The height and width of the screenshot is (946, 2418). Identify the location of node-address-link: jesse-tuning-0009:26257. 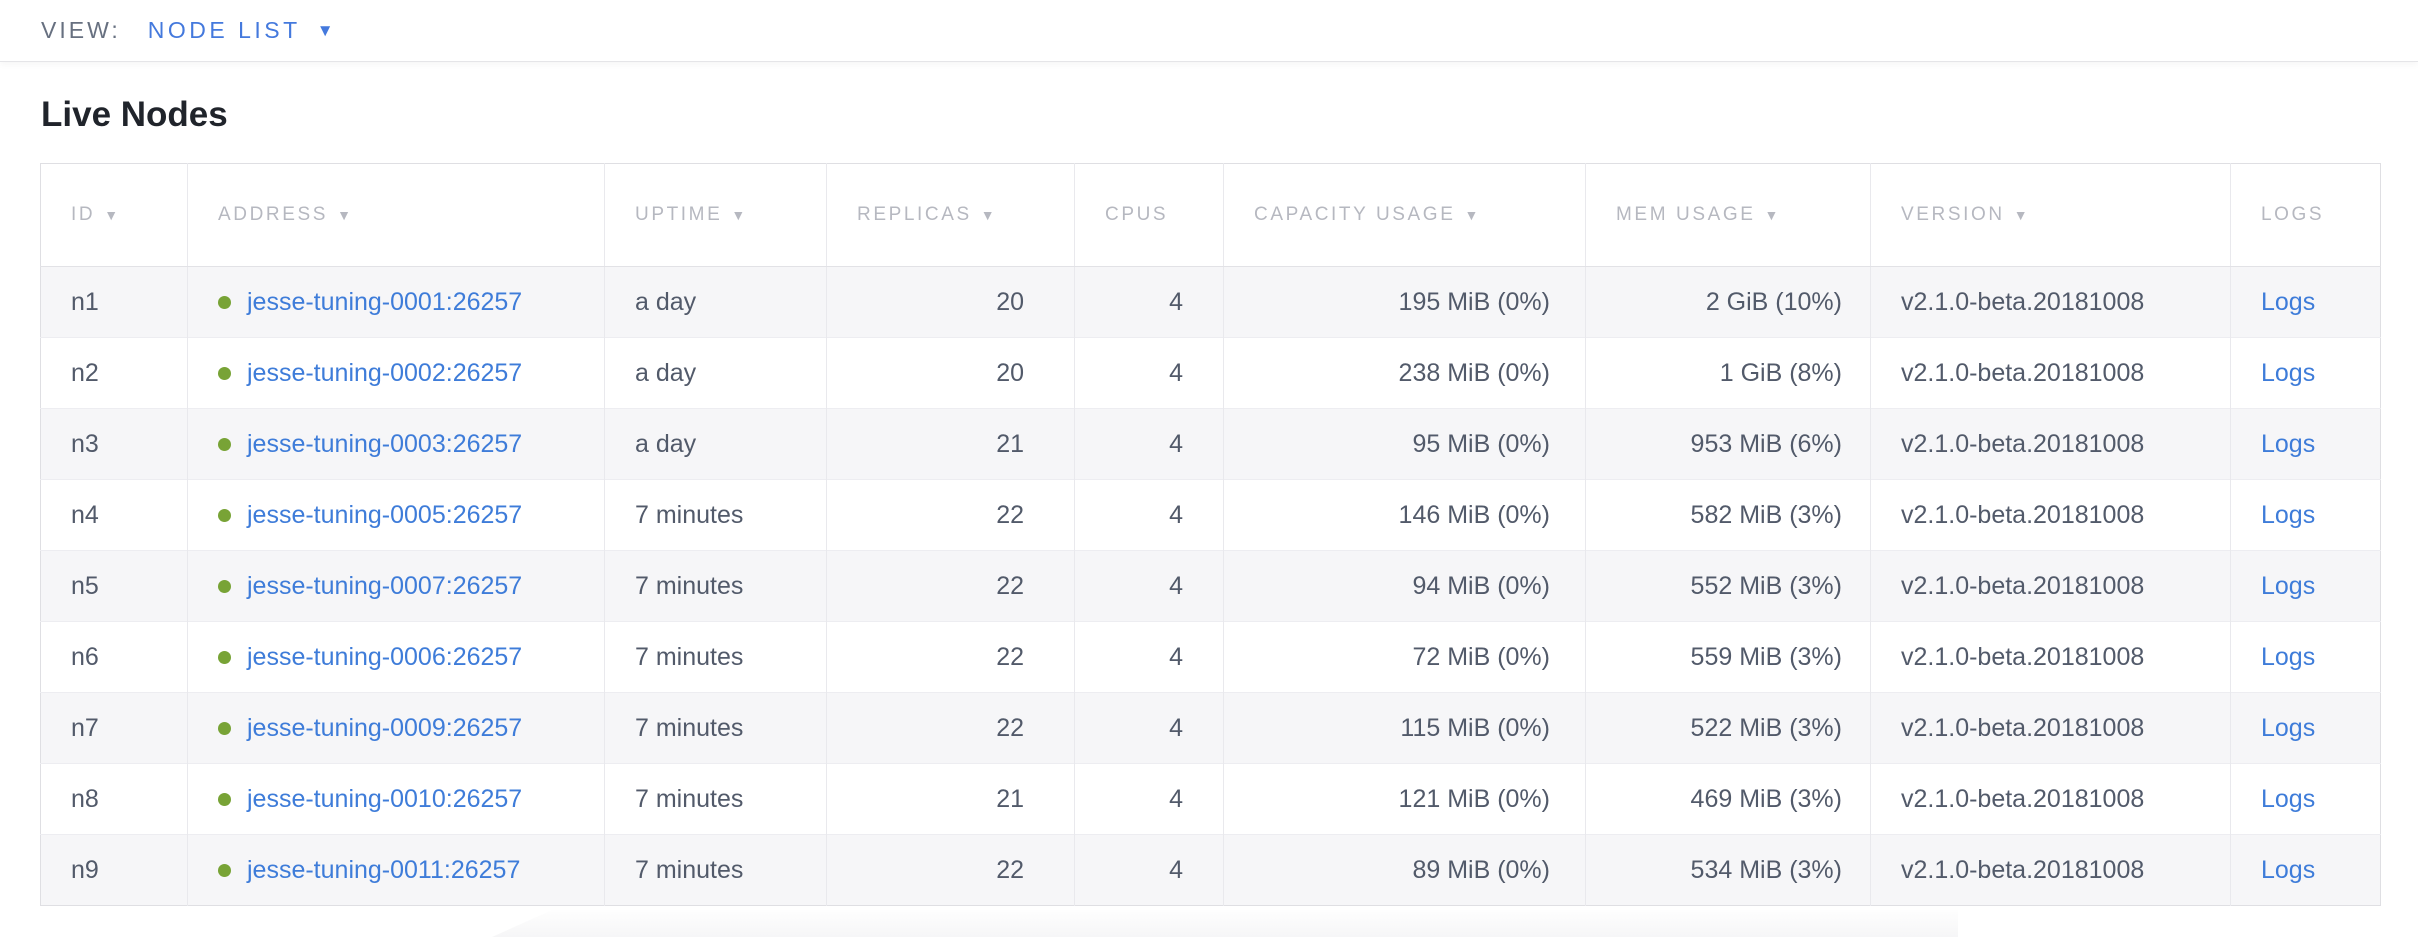
(385, 727).